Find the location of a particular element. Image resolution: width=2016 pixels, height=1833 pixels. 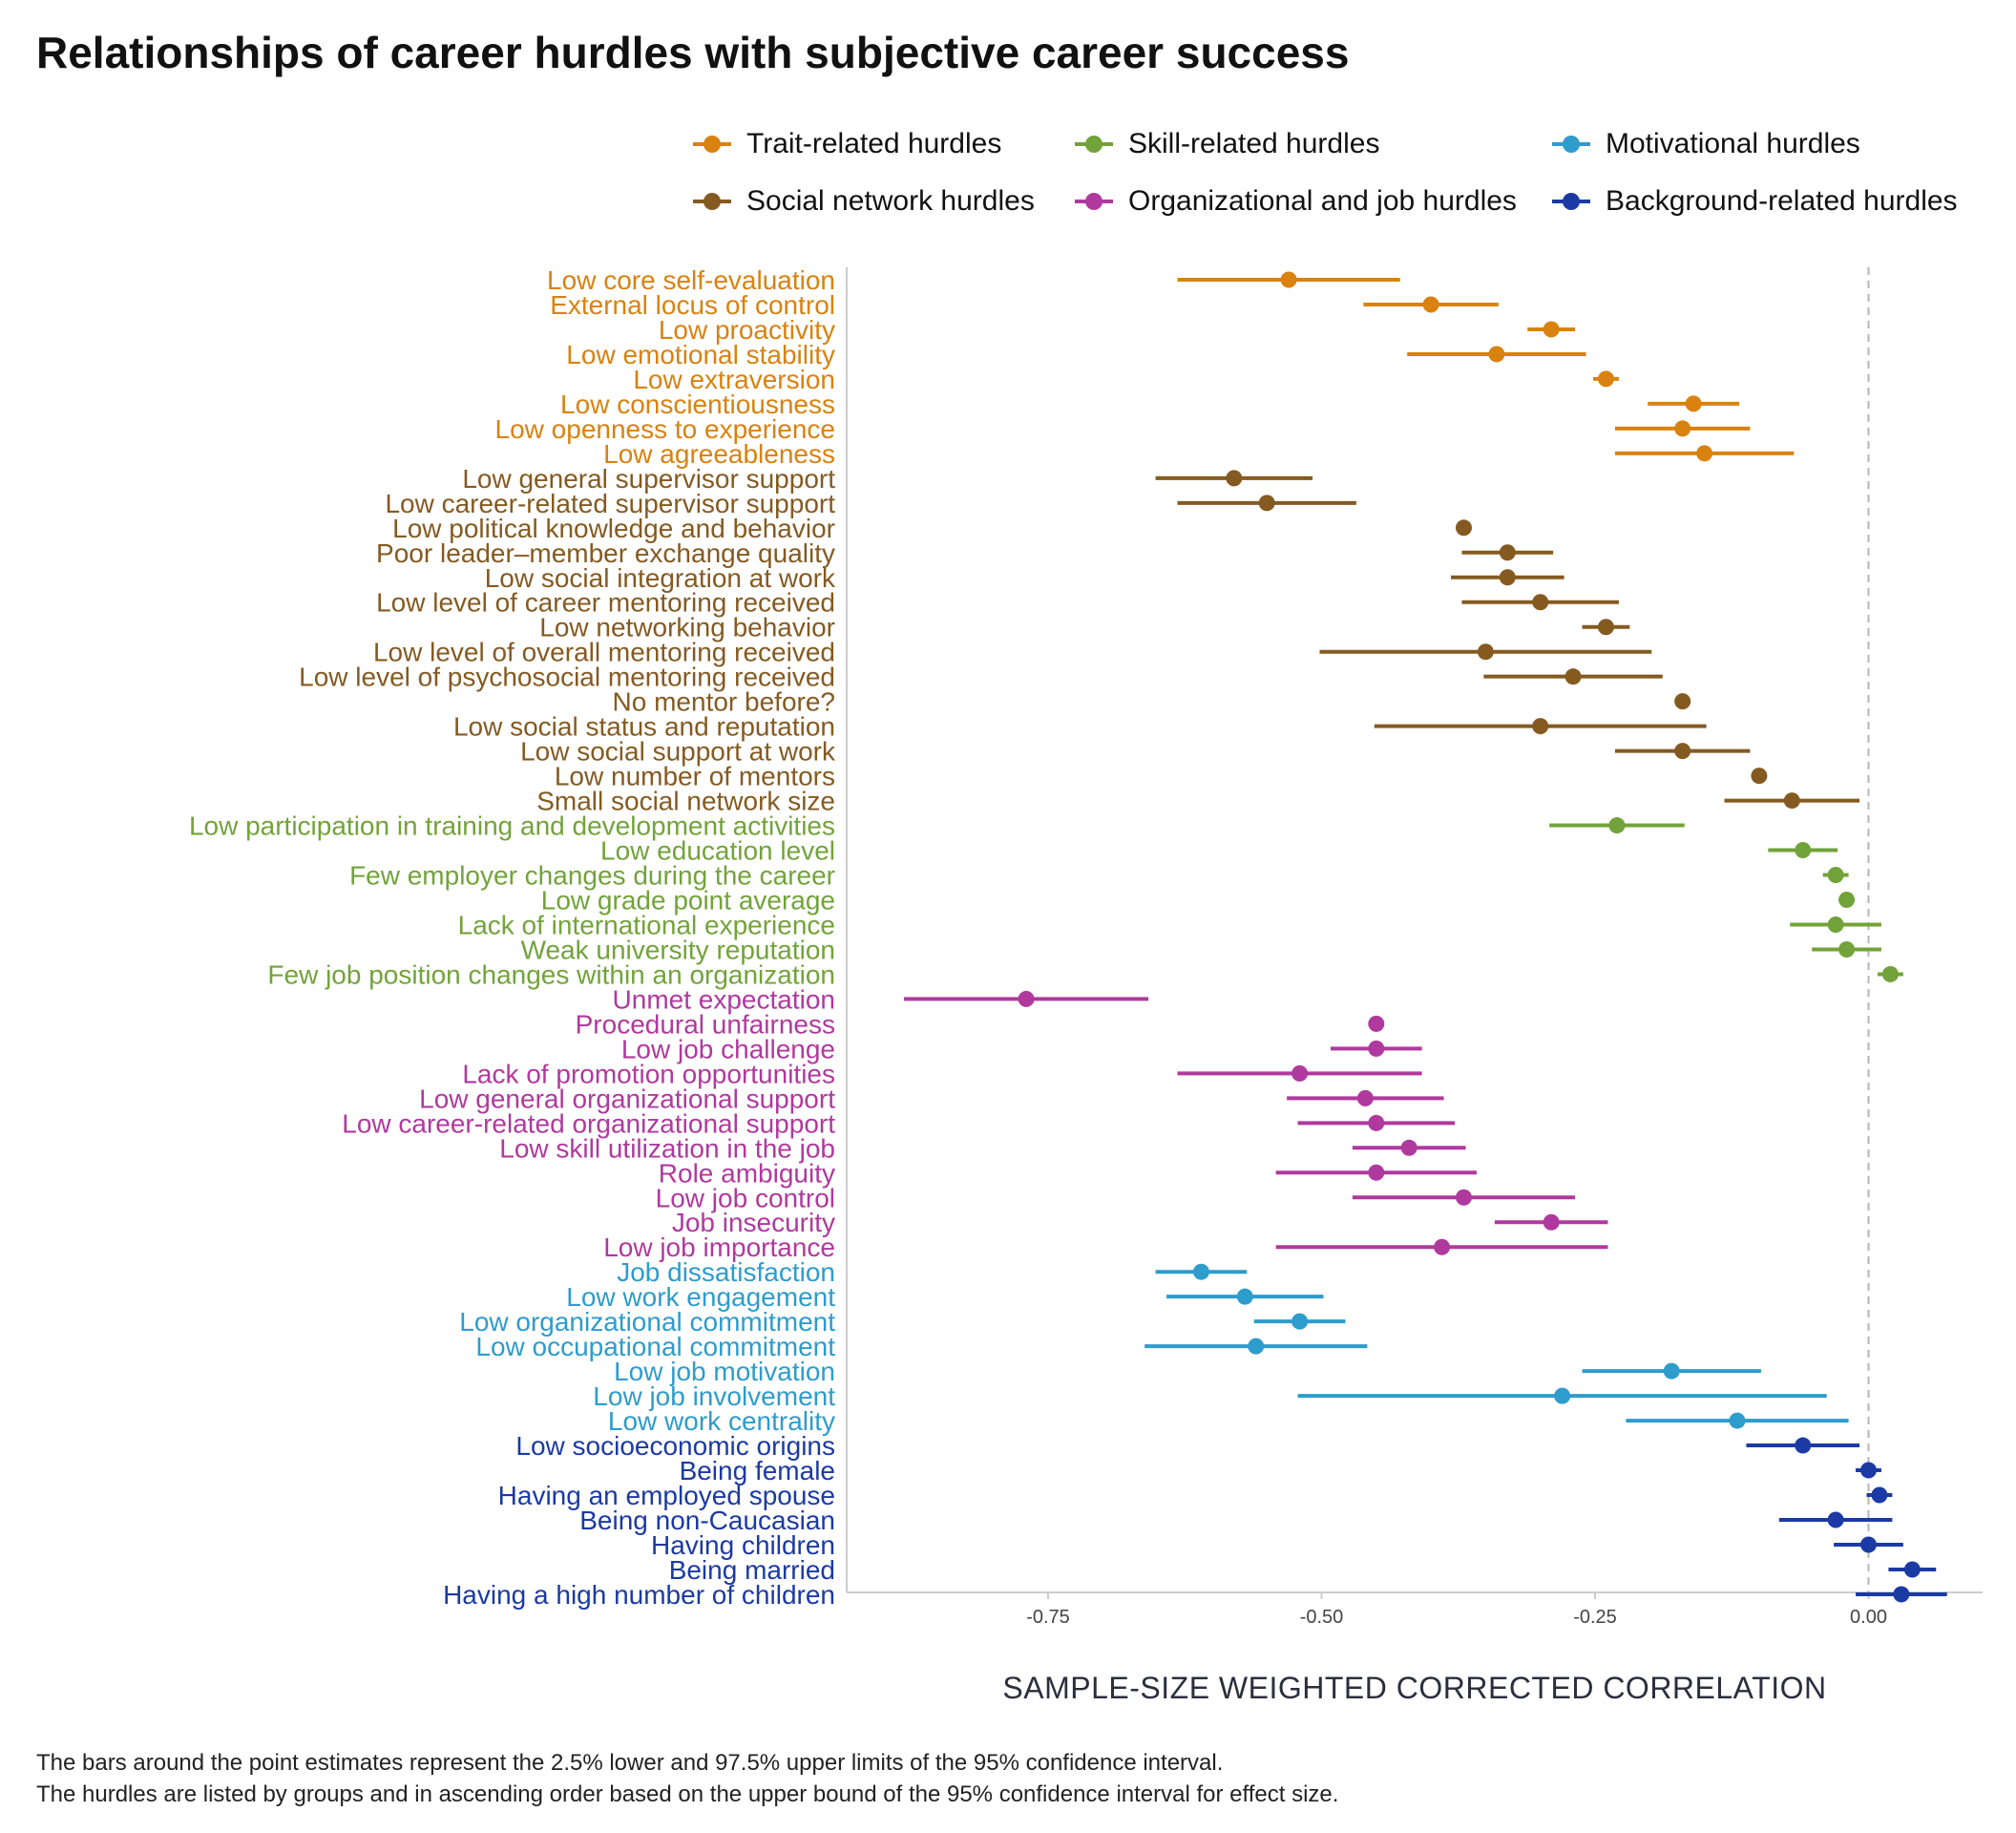

point-low-organizational-commitment is located at coordinates (1301, 1322).